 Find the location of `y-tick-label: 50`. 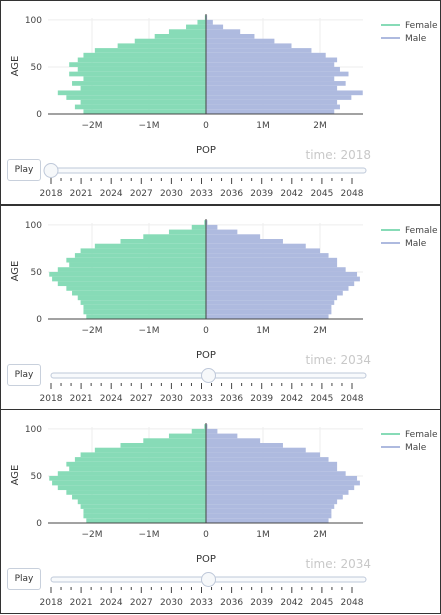

y-tick-label: 50 is located at coordinates (37, 68).